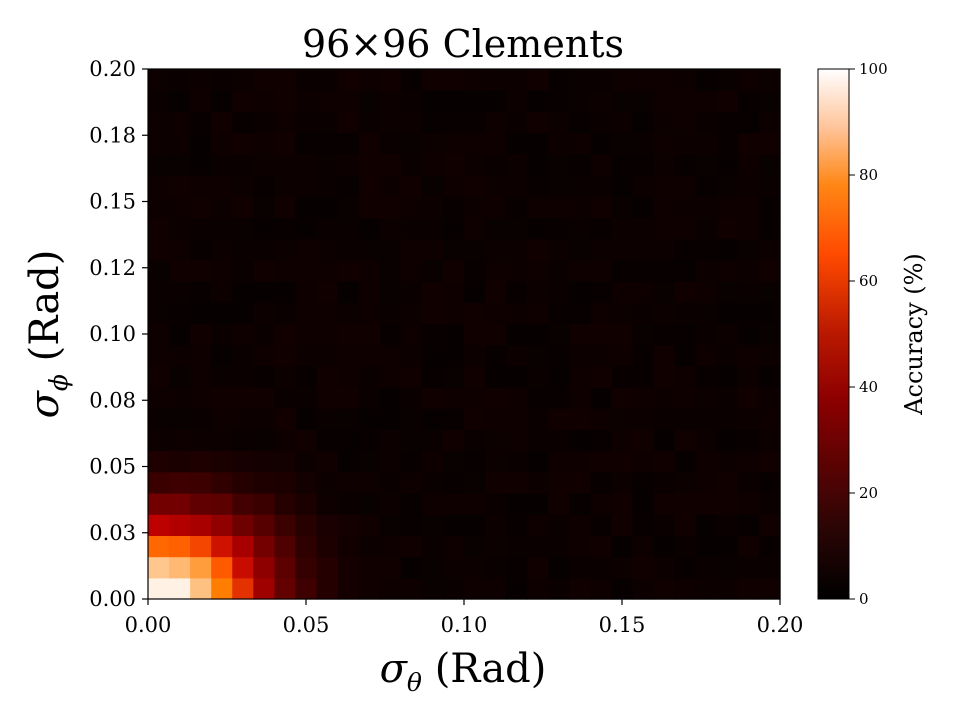 The height and width of the screenshot is (721, 961). What do you see at coordinates (112, 400) in the screenshot?
I see `y-tick-label: 0.08` at bounding box center [112, 400].